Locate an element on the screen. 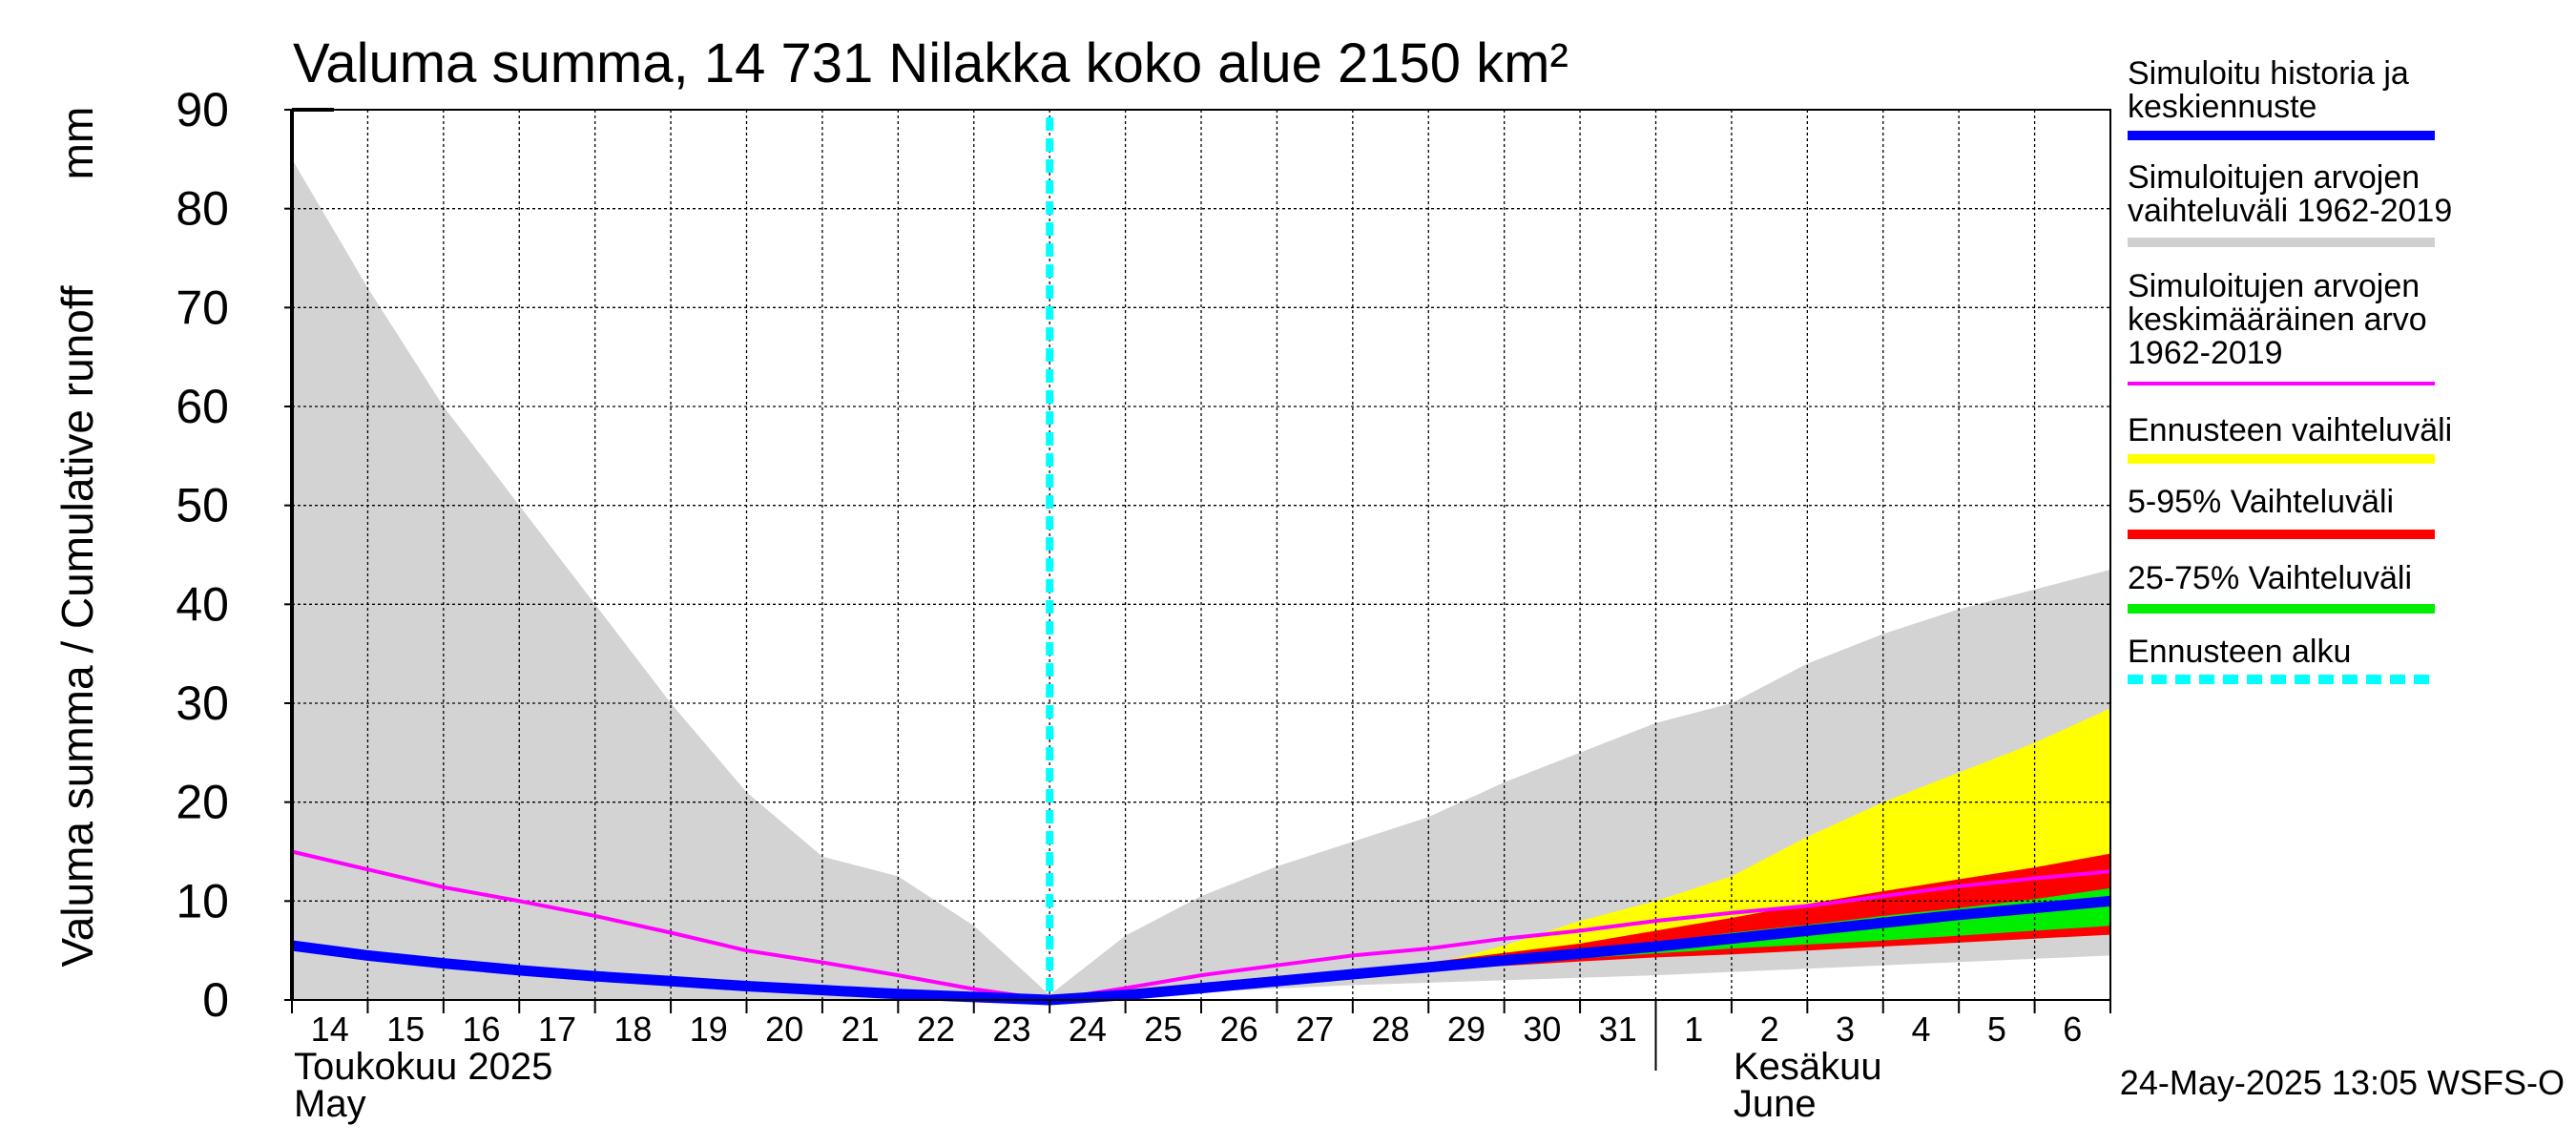 This screenshot has width=2576, height=1145. x-tick-label: 18 is located at coordinates (632, 1029).